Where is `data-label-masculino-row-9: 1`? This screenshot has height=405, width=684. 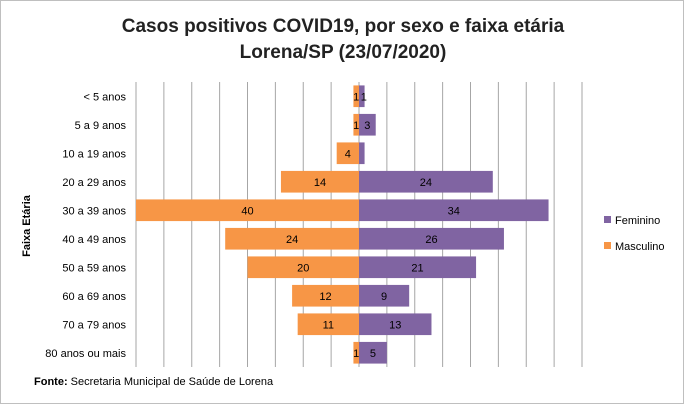
data-label-masculino-row-9: 1 is located at coordinates (356, 354).